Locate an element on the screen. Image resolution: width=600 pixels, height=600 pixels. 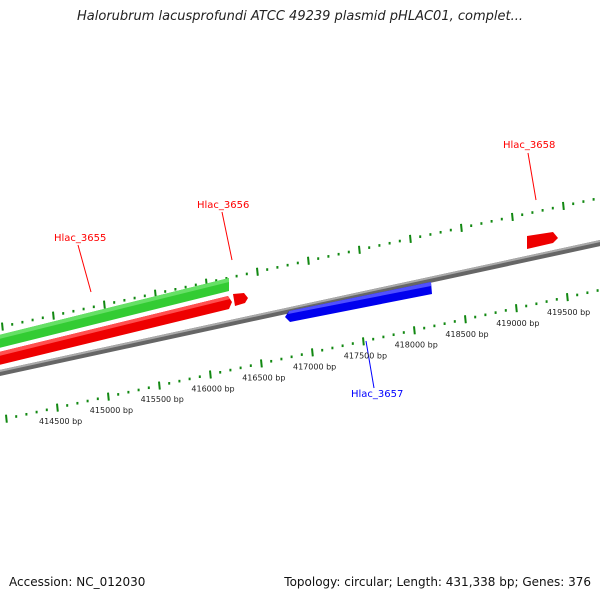
gene-label: Hlac_3658 is located at coordinates (529, 145).